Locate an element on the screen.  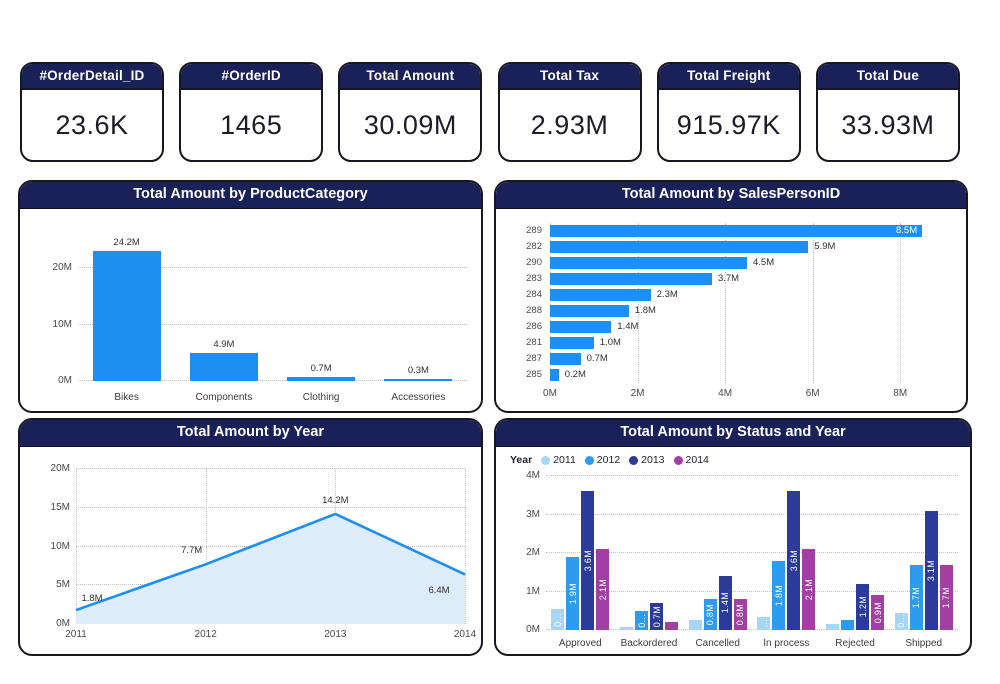
x-axis-label: 2012 is located at coordinates (205, 634).